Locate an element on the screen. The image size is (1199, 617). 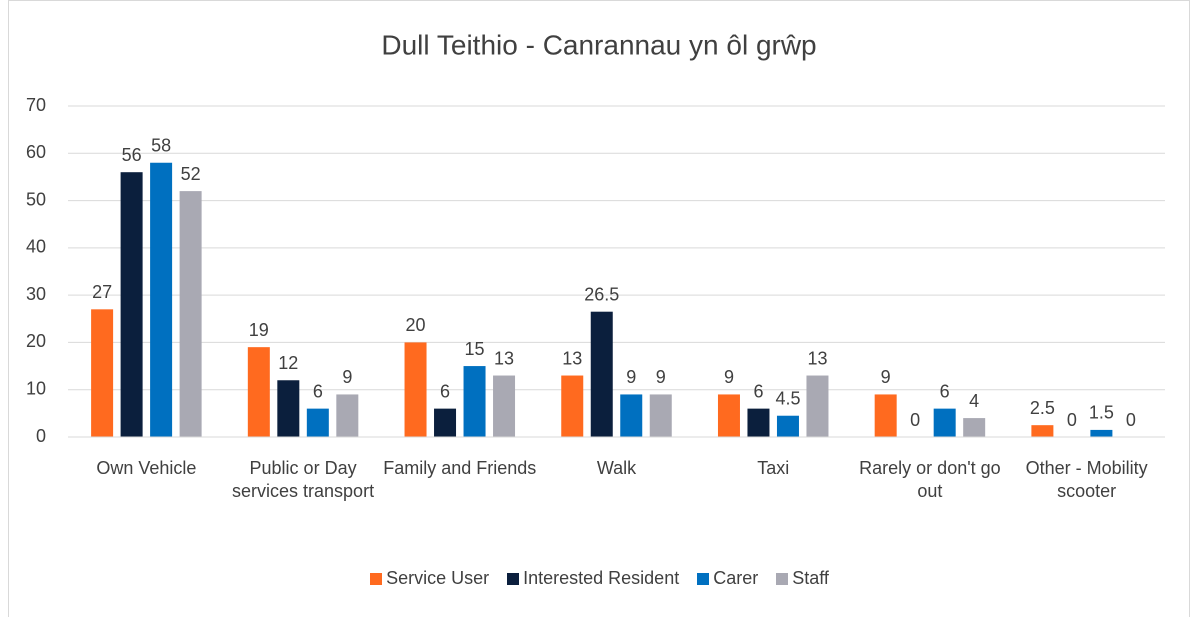
y-tick-label: 30 is located at coordinates (36, 294).